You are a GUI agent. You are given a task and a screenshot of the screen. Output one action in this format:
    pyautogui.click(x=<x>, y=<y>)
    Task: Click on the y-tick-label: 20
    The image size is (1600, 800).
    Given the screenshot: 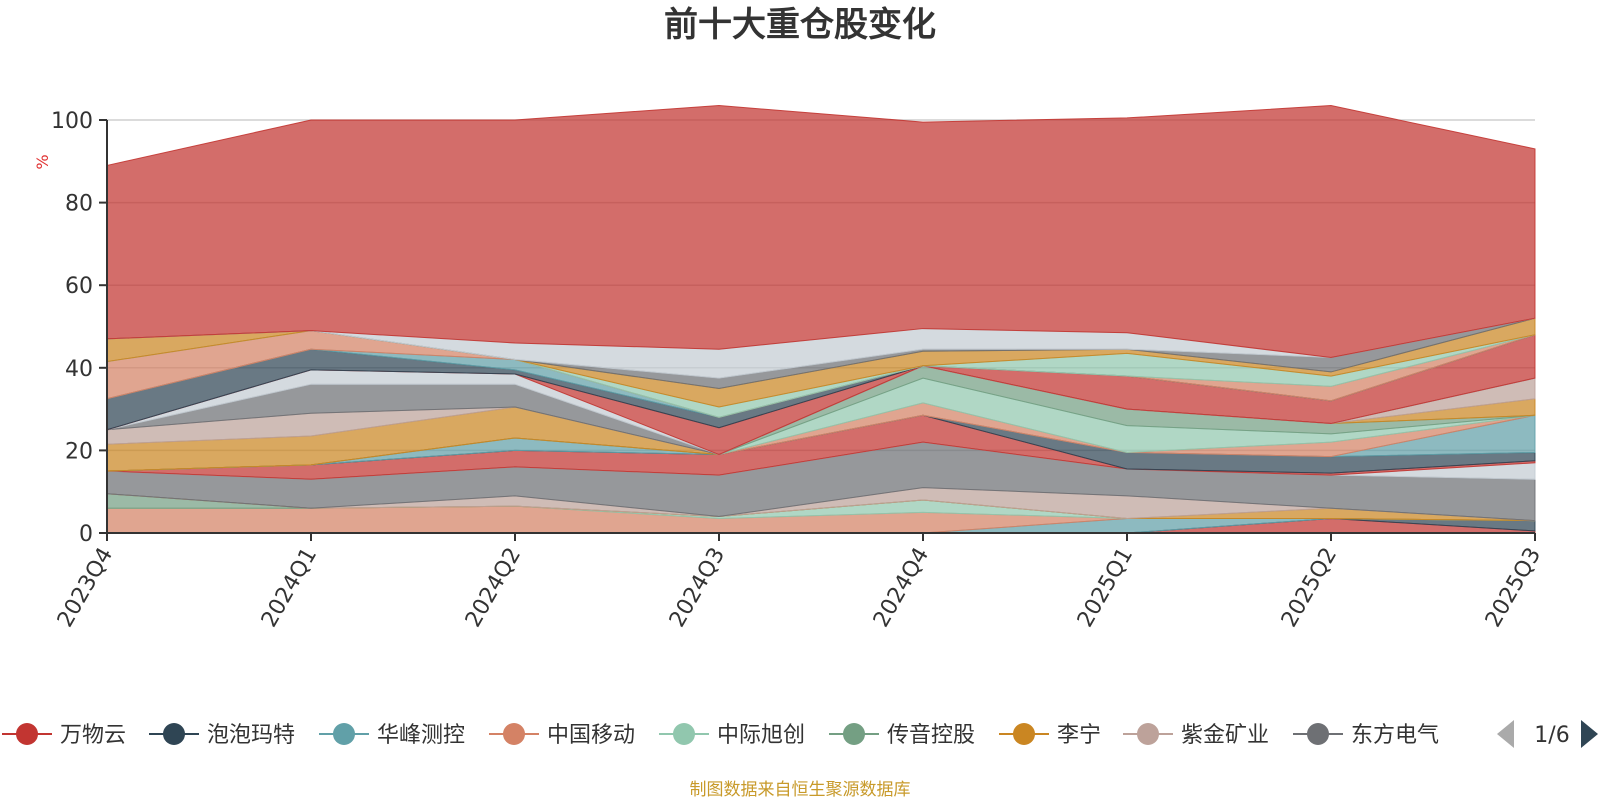 What is the action you would take?
    pyautogui.click(x=79, y=451)
    